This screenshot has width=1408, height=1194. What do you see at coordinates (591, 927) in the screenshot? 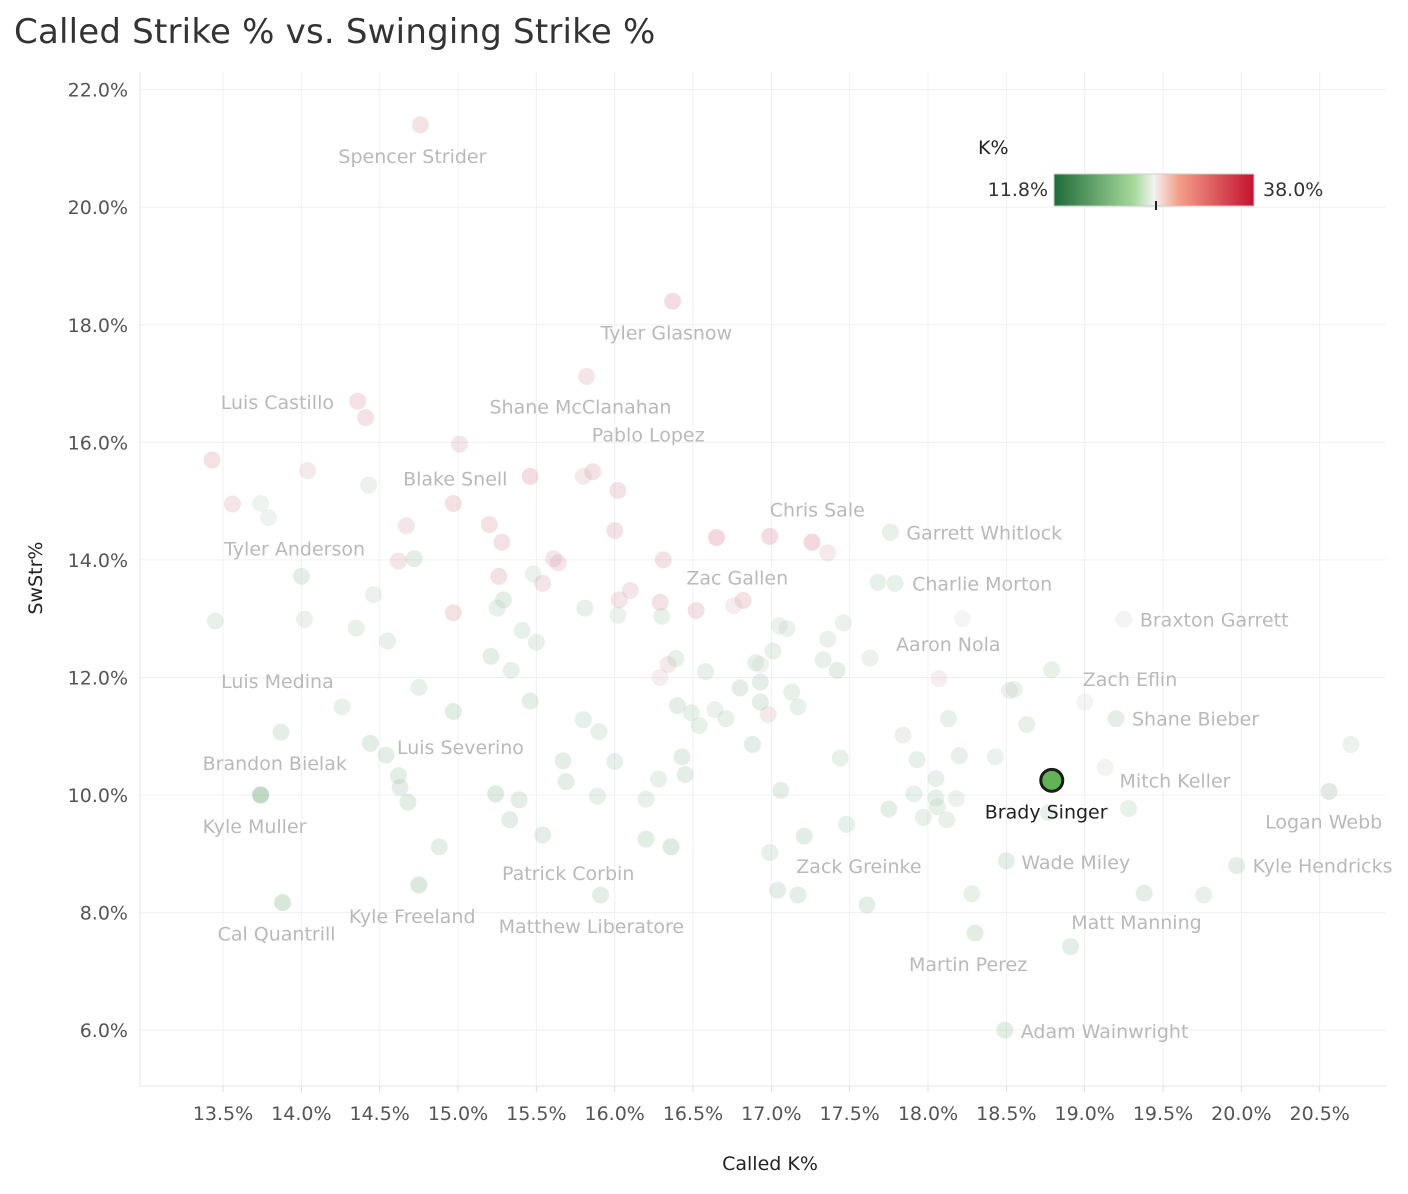
I see `point-label: Matthew Liberatore` at bounding box center [591, 927].